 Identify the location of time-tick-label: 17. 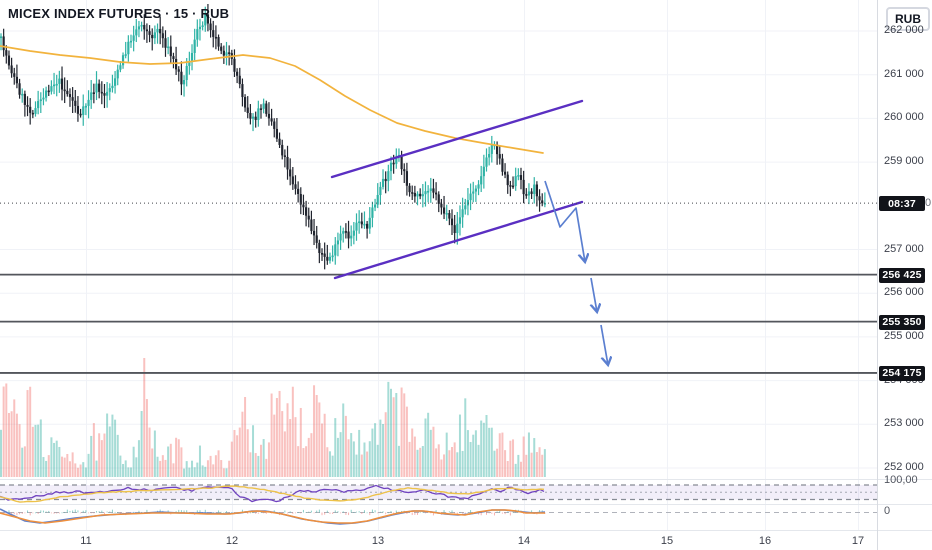
(858, 541).